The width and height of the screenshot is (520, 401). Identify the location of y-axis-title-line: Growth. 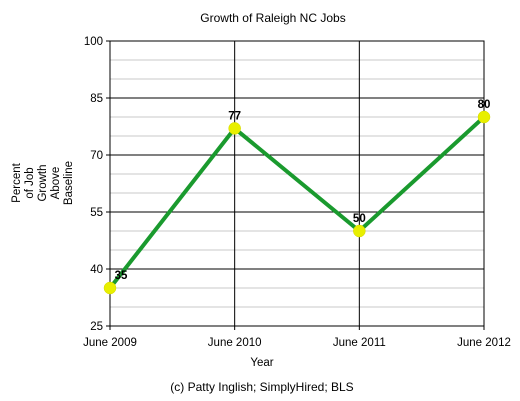
(43, 182).